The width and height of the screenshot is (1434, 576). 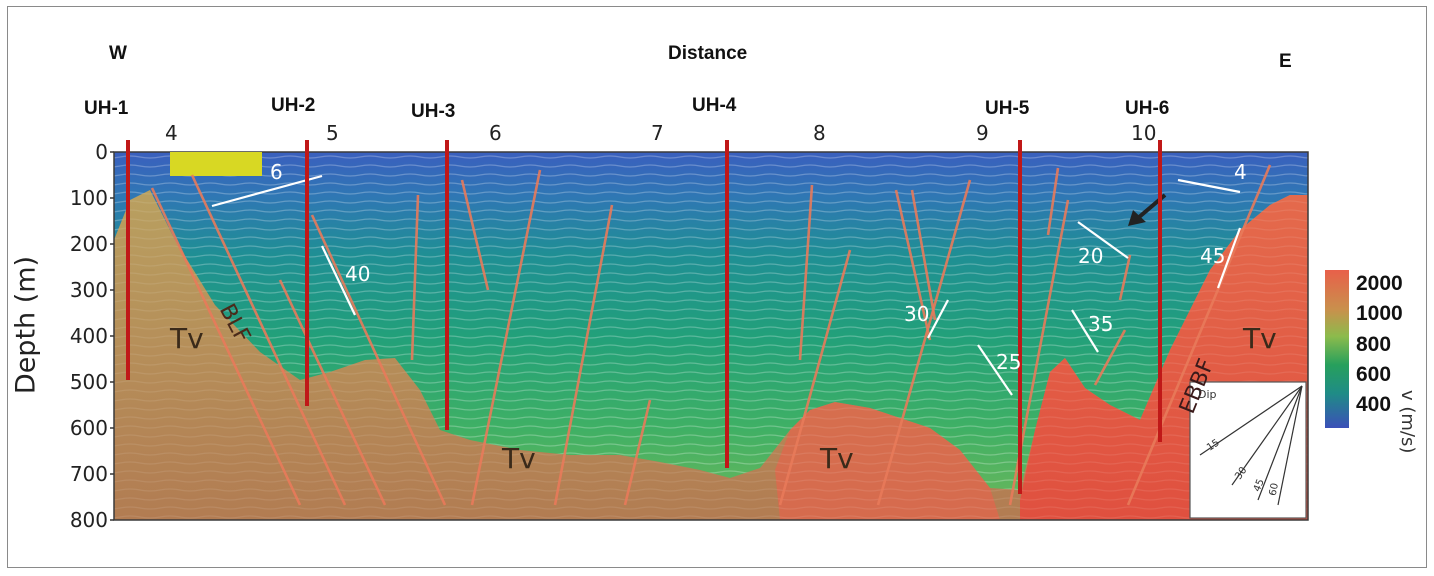 I want to click on colorbar-tick-label: 400, so click(x=1374, y=404).